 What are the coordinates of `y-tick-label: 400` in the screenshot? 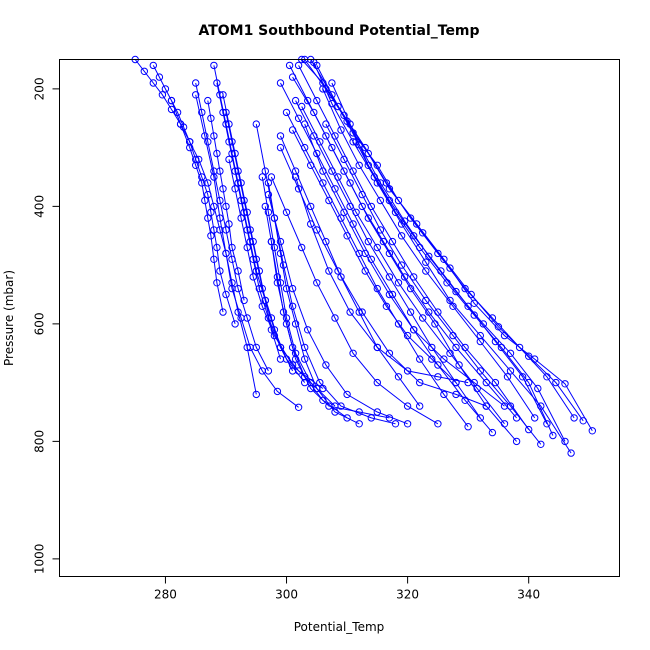 It's located at (40, 206).